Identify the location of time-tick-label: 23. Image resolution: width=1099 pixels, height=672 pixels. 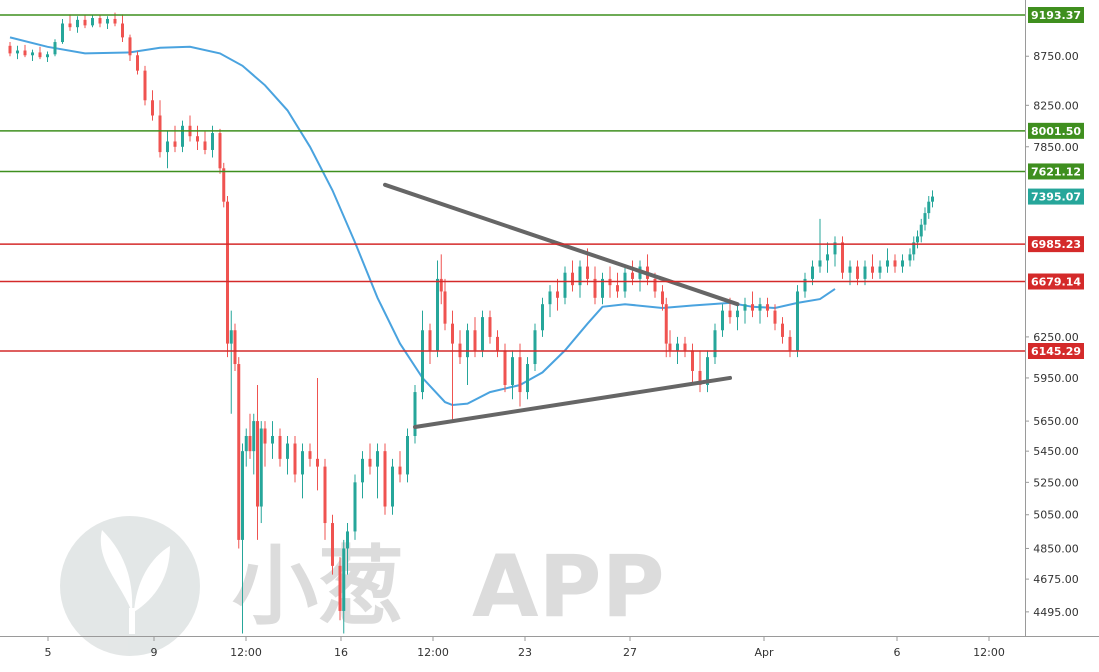
(525, 652).